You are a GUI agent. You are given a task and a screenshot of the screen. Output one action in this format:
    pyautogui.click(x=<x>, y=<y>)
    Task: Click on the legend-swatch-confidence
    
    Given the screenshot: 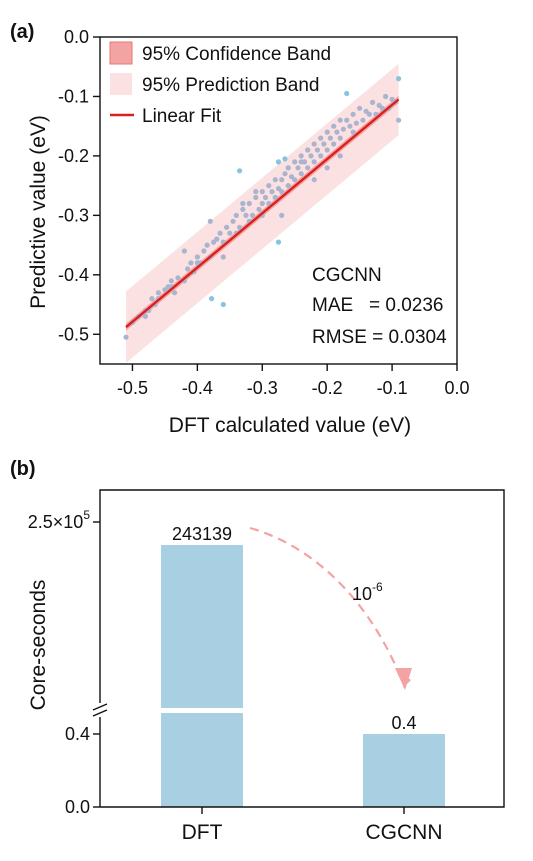 What is the action you would take?
    pyautogui.click(x=121, y=53)
    